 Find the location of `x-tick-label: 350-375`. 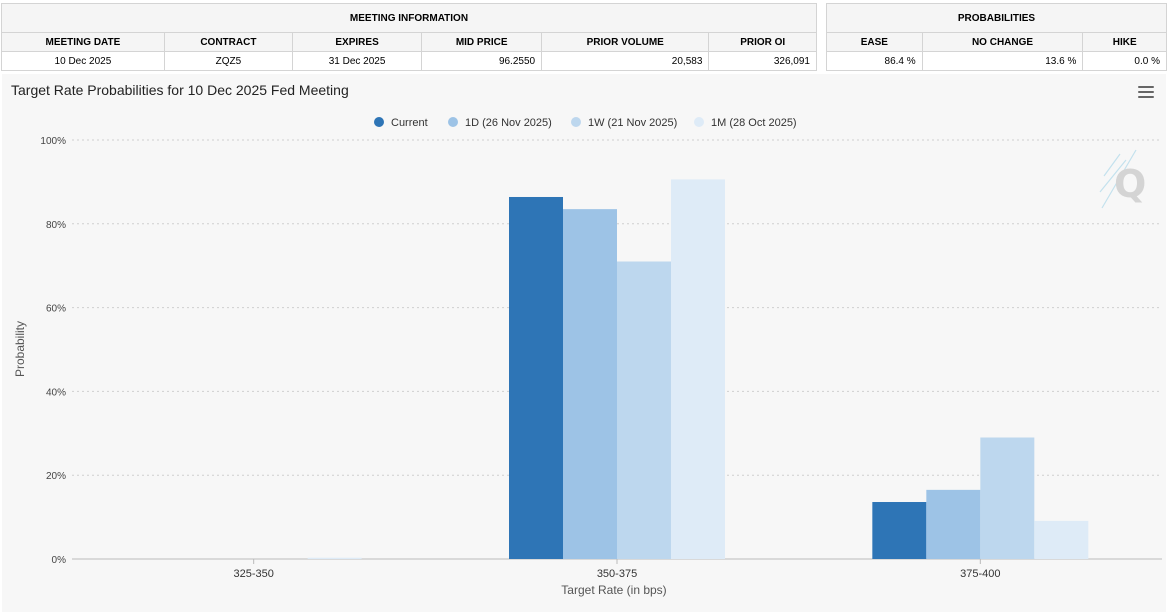

x-tick-label: 350-375 is located at coordinates (617, 574).